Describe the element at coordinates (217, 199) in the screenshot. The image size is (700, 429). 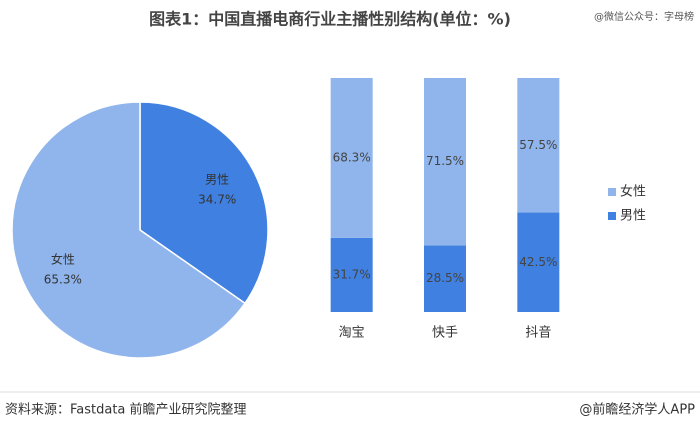
I see `slice-label: 34.7%` at that location.